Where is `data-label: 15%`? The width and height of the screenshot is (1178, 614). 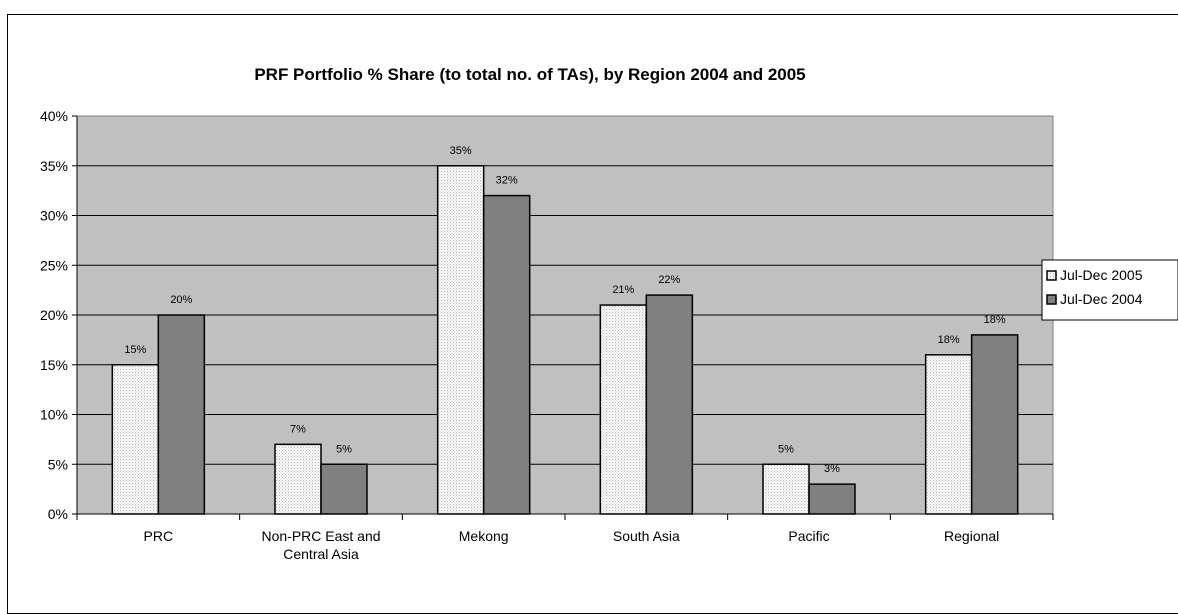 data-label: 15% is located at coordinates (135, 350).